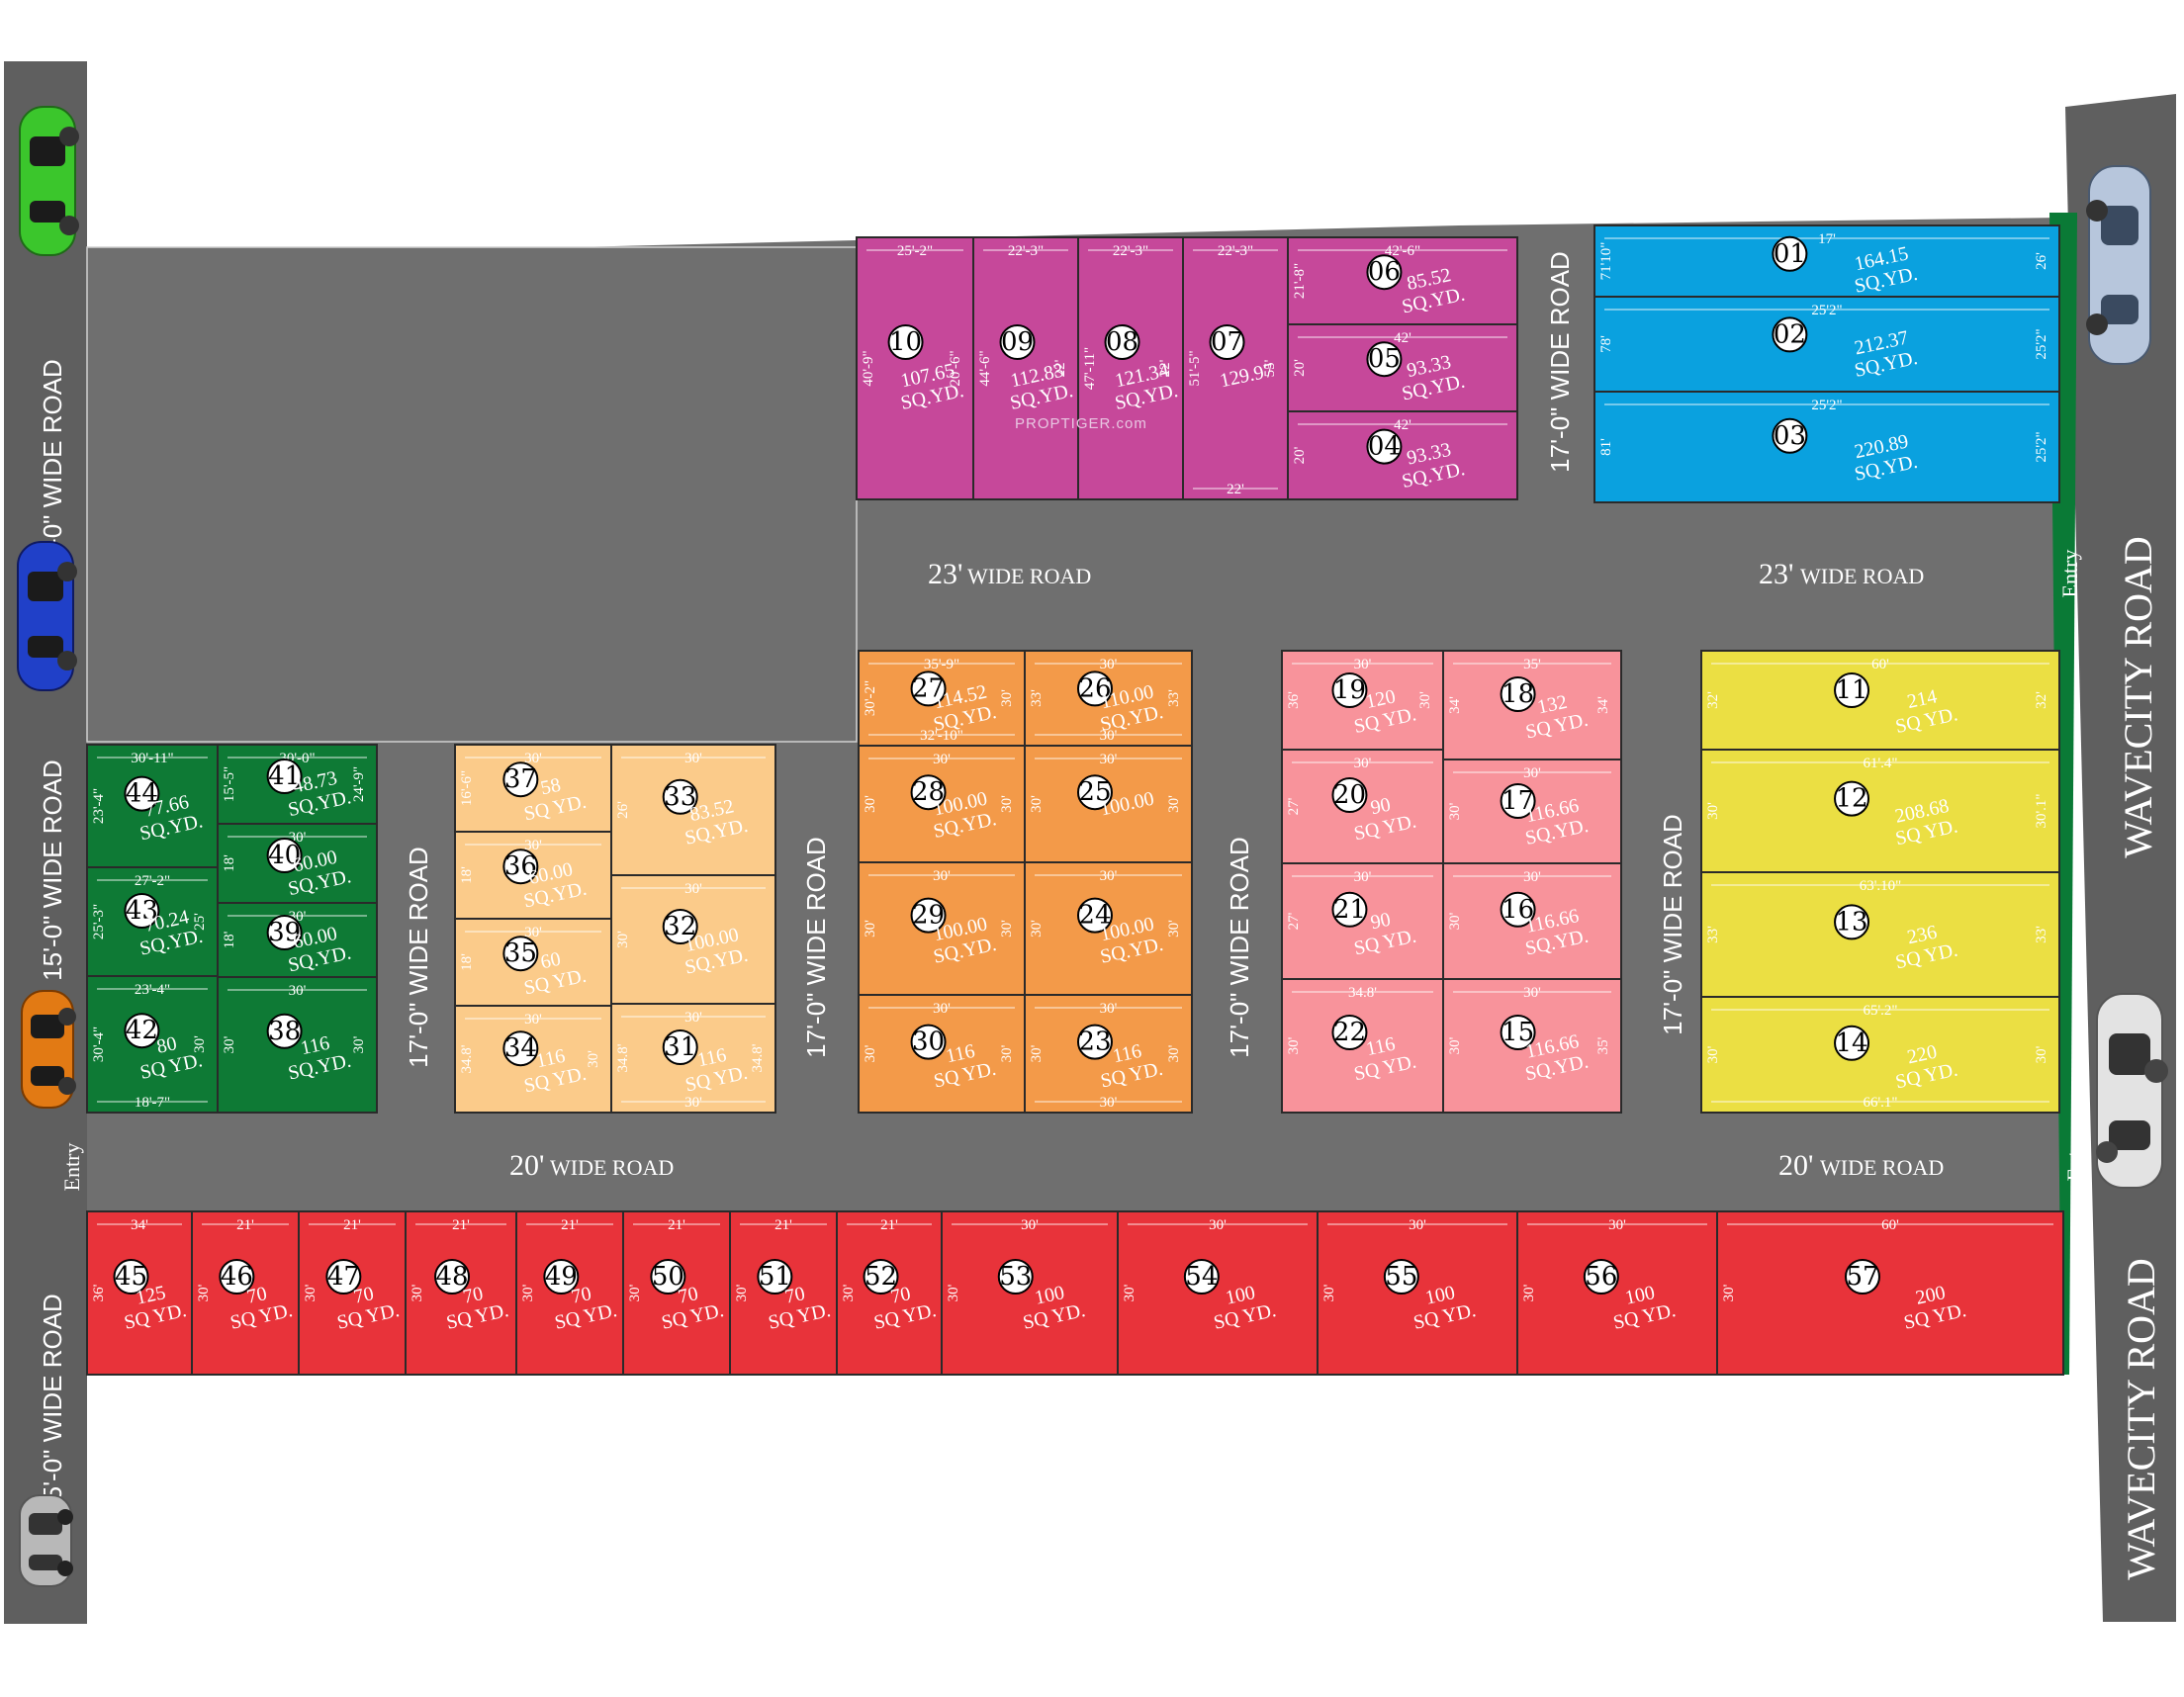 The width and height of the screenshot is (2184, 1697). Describe the element at coordinates (1606, 447) in the screenshot. I see `dimension-label: 81'` at that location.